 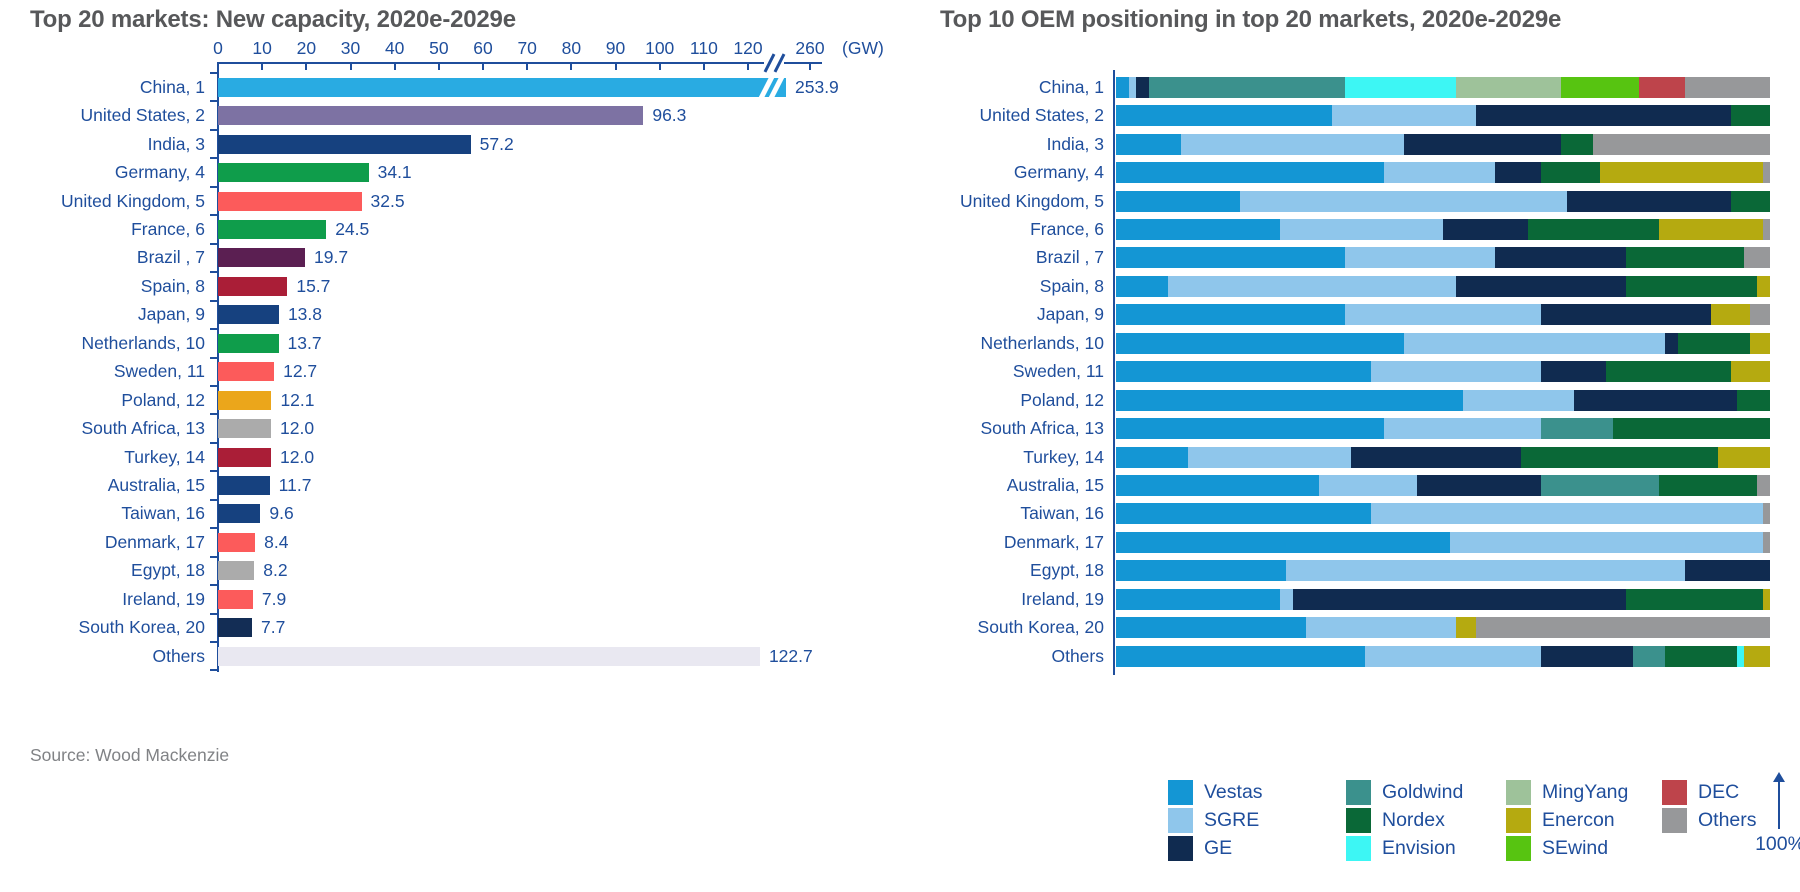 I want to click on legend-label: SGRE, so click(x=1232, y=819).